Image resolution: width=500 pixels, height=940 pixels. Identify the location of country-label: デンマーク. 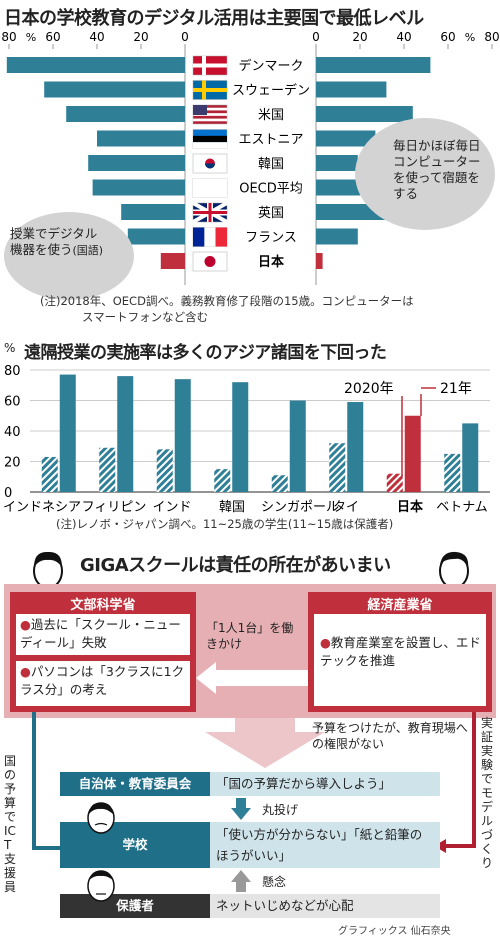
(270, 66).